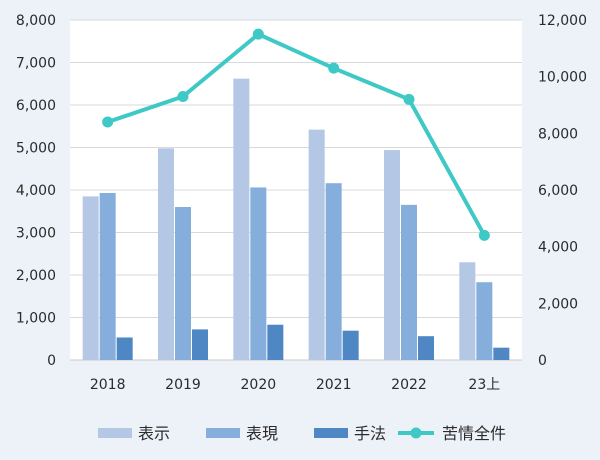 The height and width of the screenshot is (460, 600). I want to click on x-tick-label: 2020, so click(259, 385).